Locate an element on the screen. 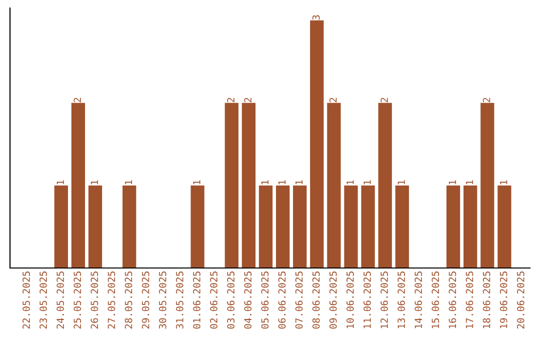 The height and width of the screenshot is (340, 540). x-tick-label: 18.06.2025 is located at coordinates (486, 300).